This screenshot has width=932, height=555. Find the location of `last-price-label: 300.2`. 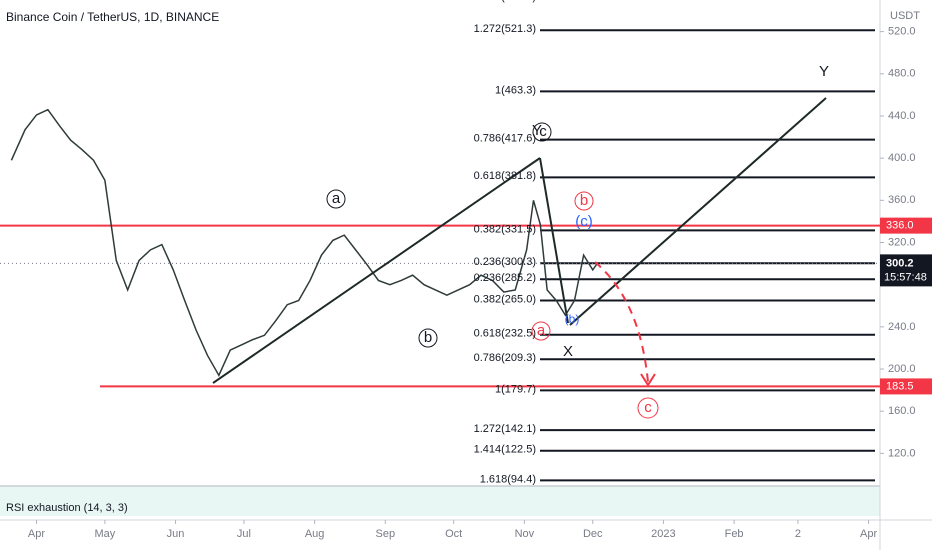

last-price-label: 300.2 is located at coordinates (900, 263).